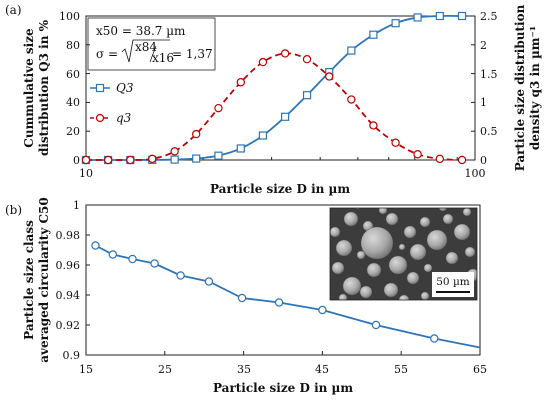 The image size is (550, 410). I want to click on panel-b-x-tick: 65, so click(480, 369).